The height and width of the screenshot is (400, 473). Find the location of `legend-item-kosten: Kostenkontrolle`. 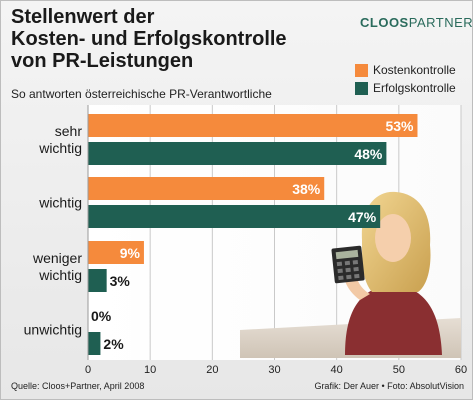

legend-item-kosten: Kostenkontrolle is located at coordinates (405, 73).